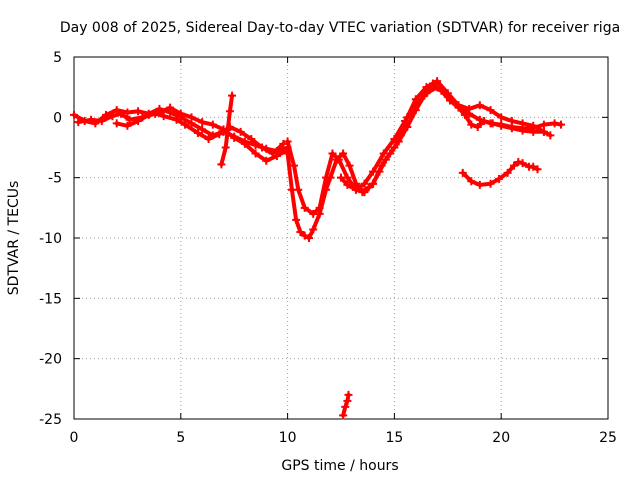 This screenshot has width=640, height=480. I want to click on y-tick-label: -20, so click(50, 360).